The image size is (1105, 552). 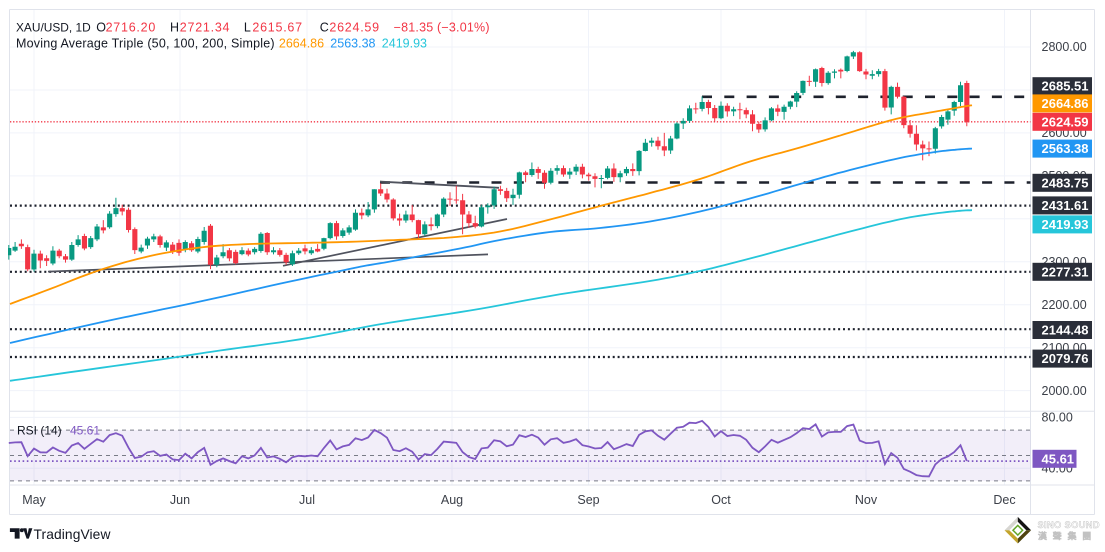 What do you see at coordinates (72, 534) in the screenshot?
I see `svg-text: TradingView` at bounding box center [72, 534].